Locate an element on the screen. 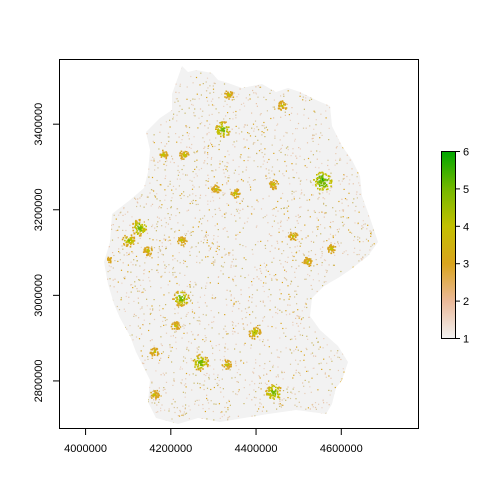 The height and width of the screenshot is (504, 504). legend-colorbar is located at coordinates (448, 245).